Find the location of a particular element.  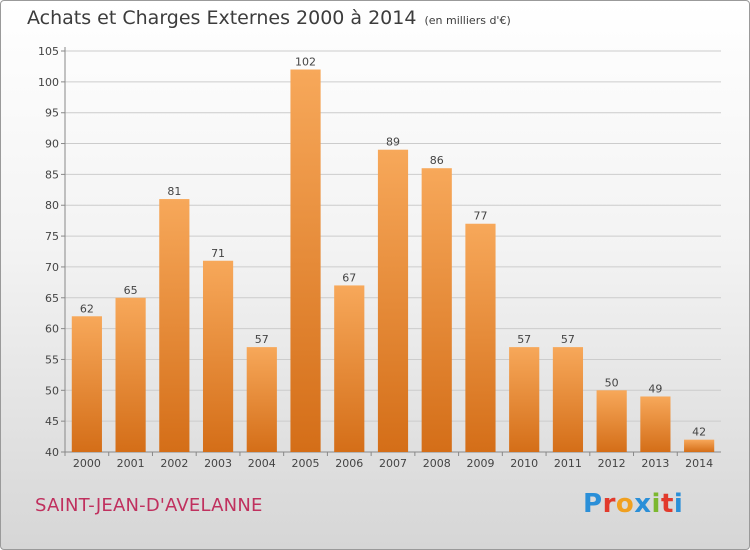

logo-letter: P is located at coordinates (593, 504).